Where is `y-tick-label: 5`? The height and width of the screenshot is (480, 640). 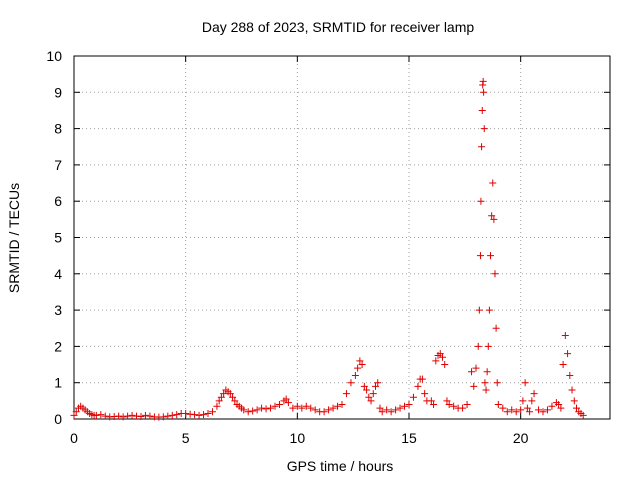
y-tick-label: 5 is located at coordinates (58, 238).